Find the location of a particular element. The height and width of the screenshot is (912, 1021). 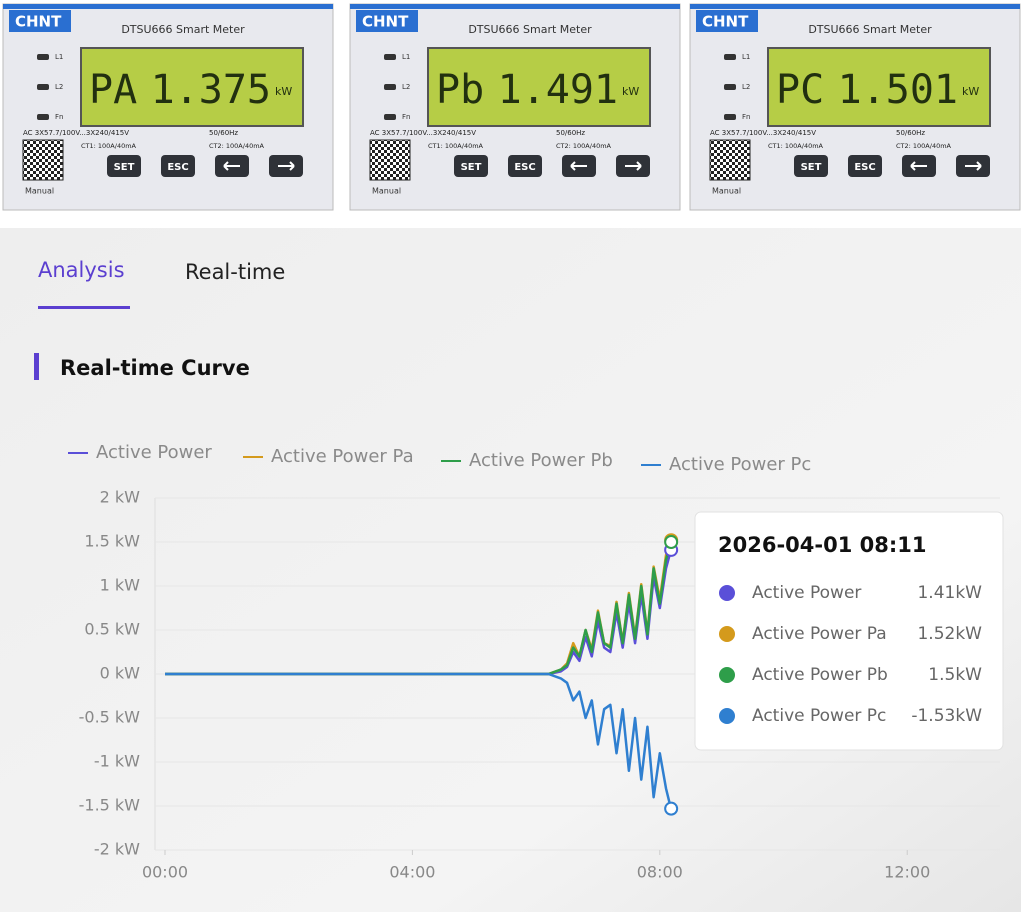

y-tick-label: -2 kW is located at coordinates (117, 849).